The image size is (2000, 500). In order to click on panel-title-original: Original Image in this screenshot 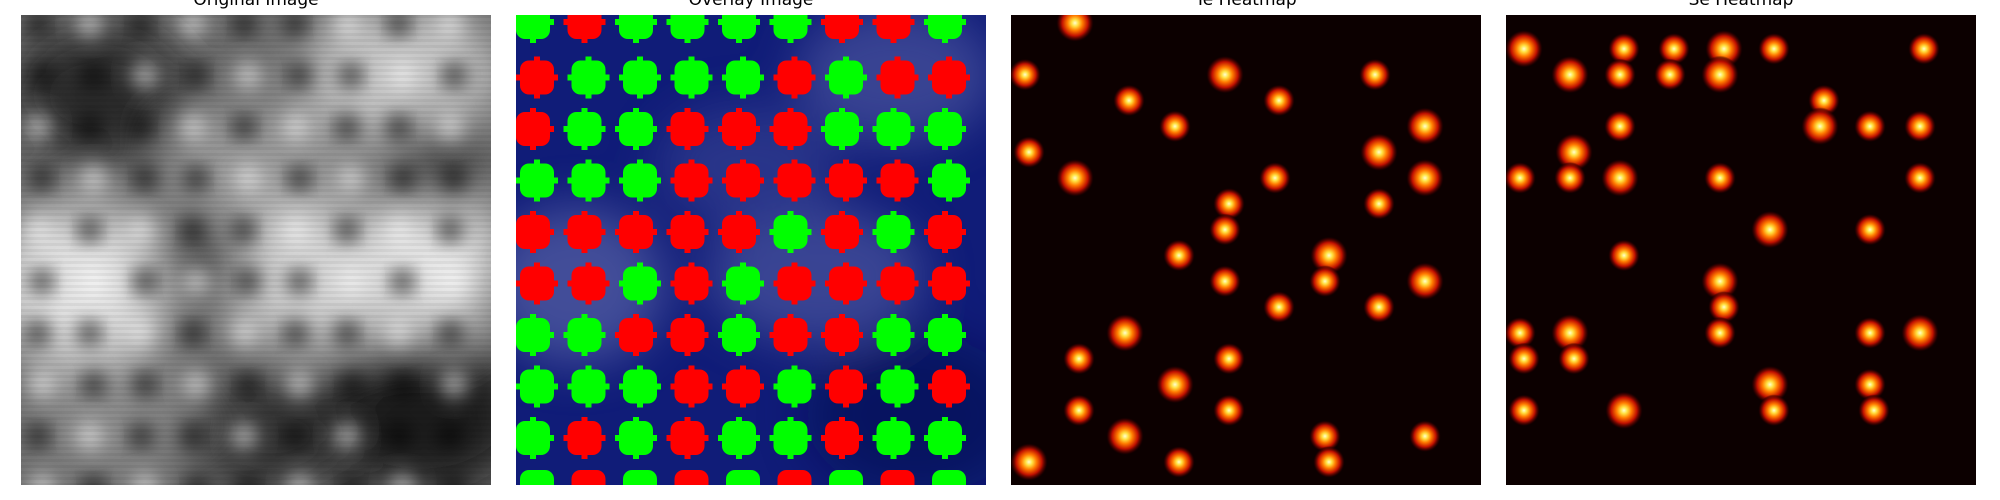, I will do `click(256, 5)`.